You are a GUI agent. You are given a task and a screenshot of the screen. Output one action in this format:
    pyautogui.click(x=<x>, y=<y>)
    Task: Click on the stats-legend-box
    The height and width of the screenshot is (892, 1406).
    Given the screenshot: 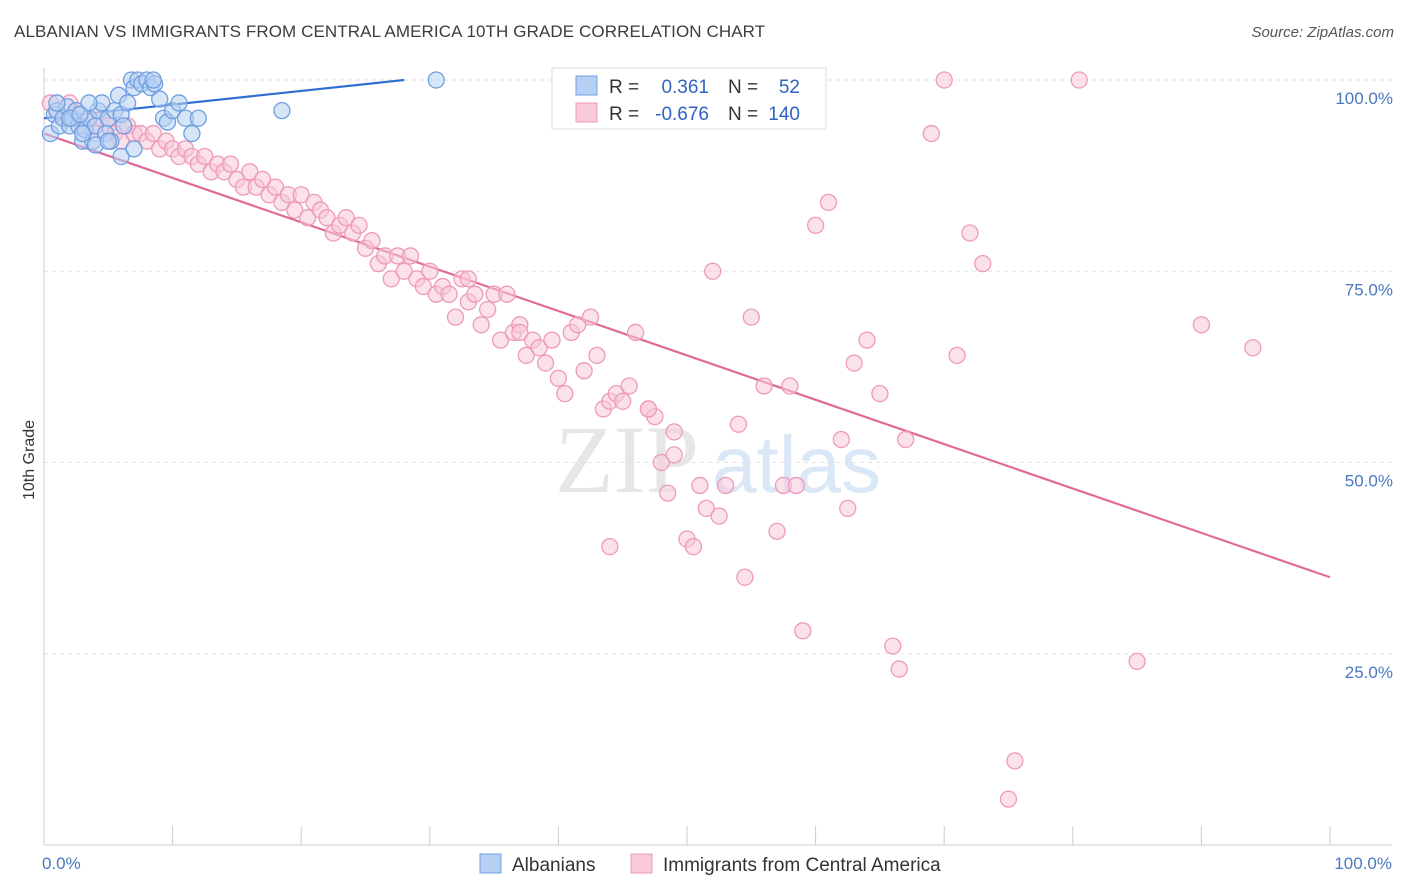 What is the action you would take?
    pyautogui.click(x=689, y=98)
    